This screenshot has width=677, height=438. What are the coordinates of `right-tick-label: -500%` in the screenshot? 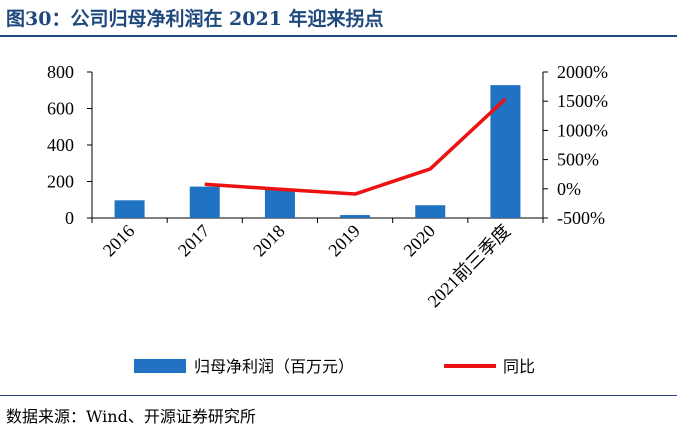 It's located at (581, 218).